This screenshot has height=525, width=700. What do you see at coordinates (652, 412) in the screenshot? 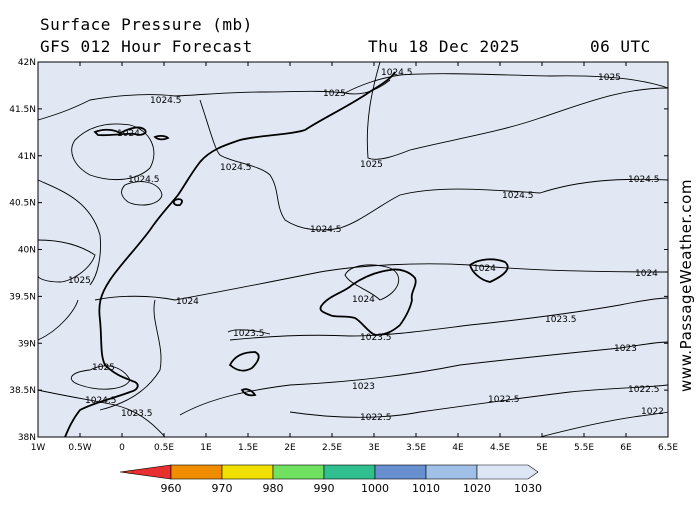
I see `isobar-label: 1022` at bounding box center [652, 412].